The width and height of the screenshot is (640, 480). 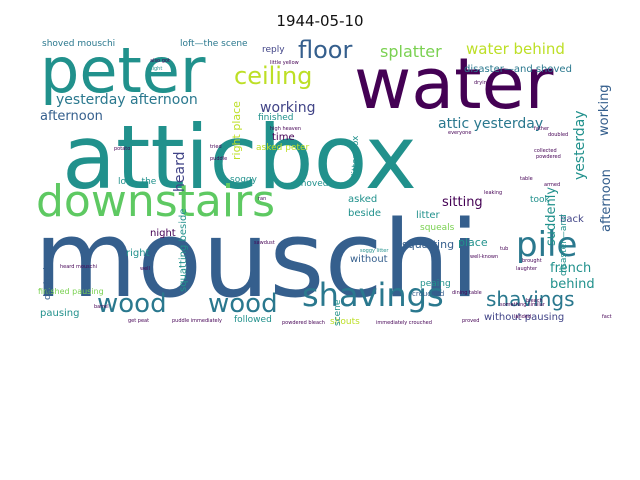 What do you see at coordinates (137, 182) in the screenshot?
I see `word-loft-the: loft—the` at bounding box center [137, 182].